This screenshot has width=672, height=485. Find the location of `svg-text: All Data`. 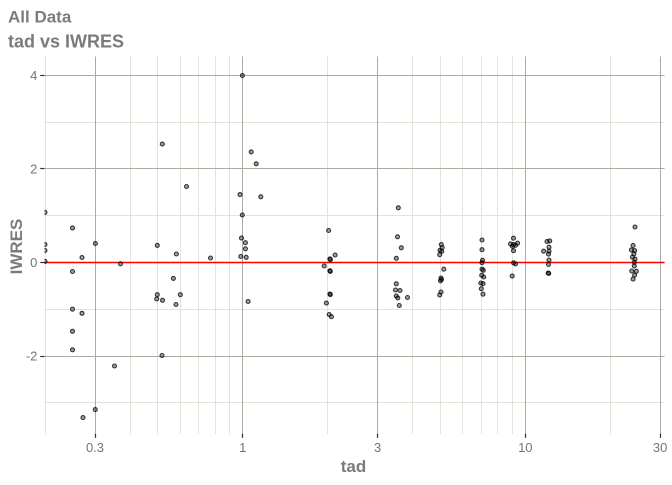

svg-text: All Data is located at coordinates (40, 17).